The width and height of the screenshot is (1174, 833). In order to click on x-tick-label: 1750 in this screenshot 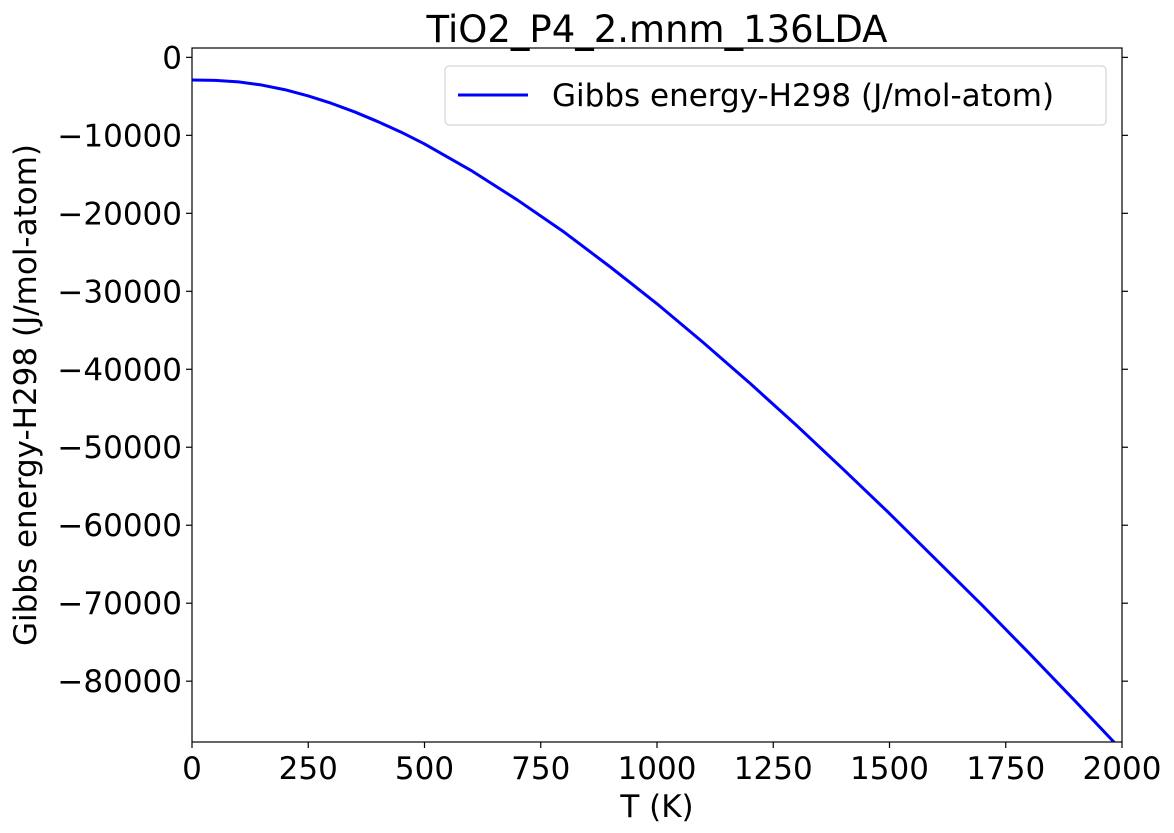, I will do `click(1005, 769)`.